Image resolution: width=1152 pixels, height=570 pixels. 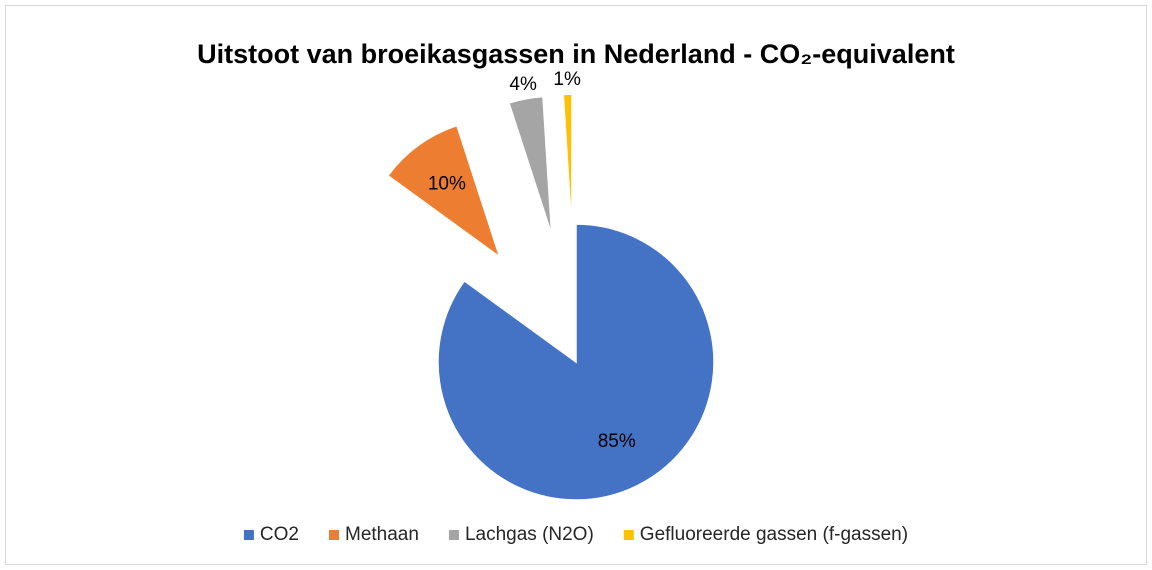 What do you see at coordinates (523, 84) in the screenshot?
I see `data-label: 4%` at bounding box center [523, 84].